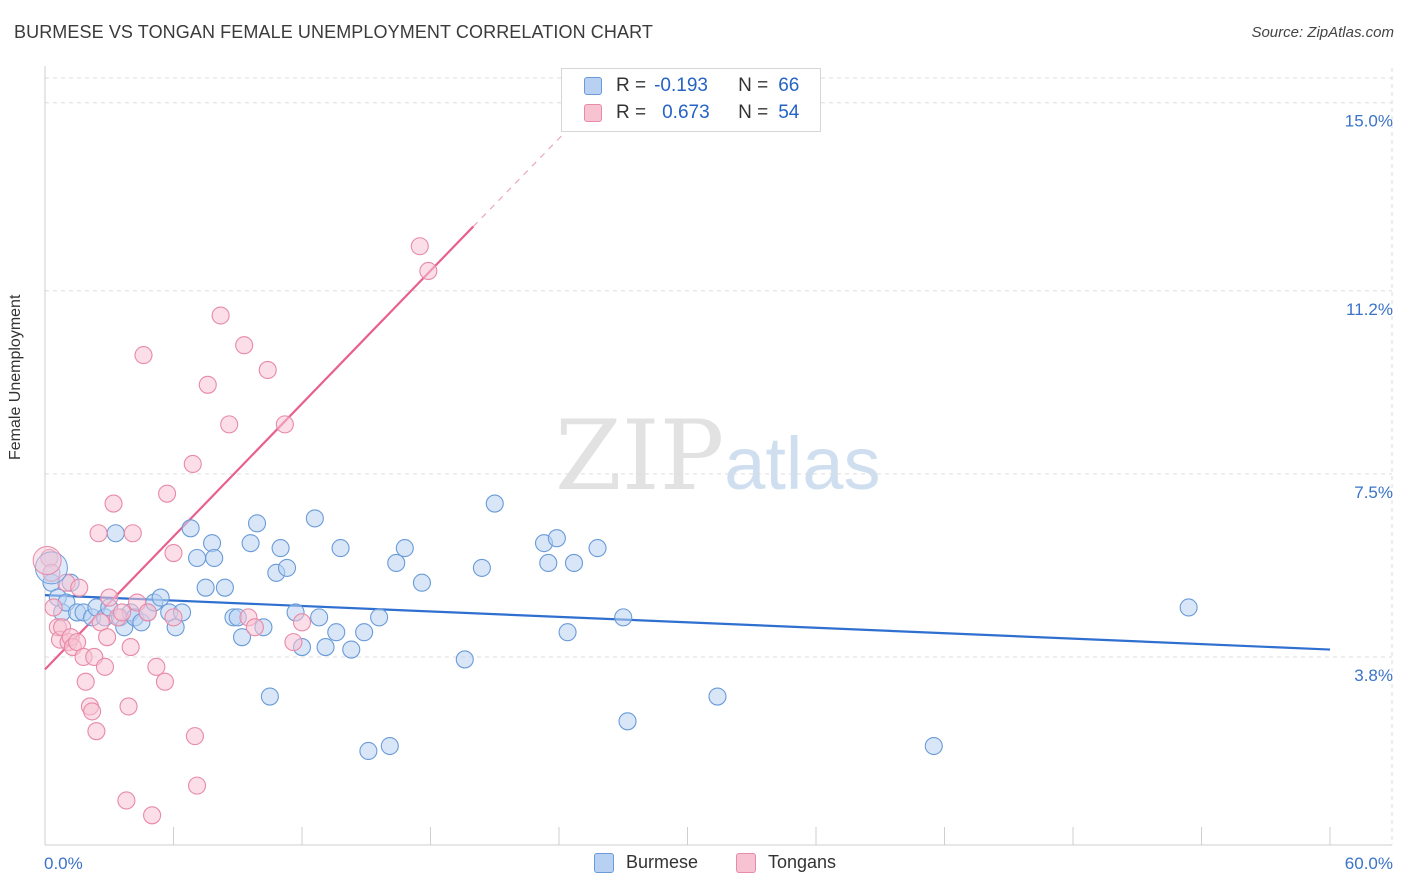 This screenshot has width=1406, height=892. I want to click on y-tick-label: 7.5%, so click(1373, 492).